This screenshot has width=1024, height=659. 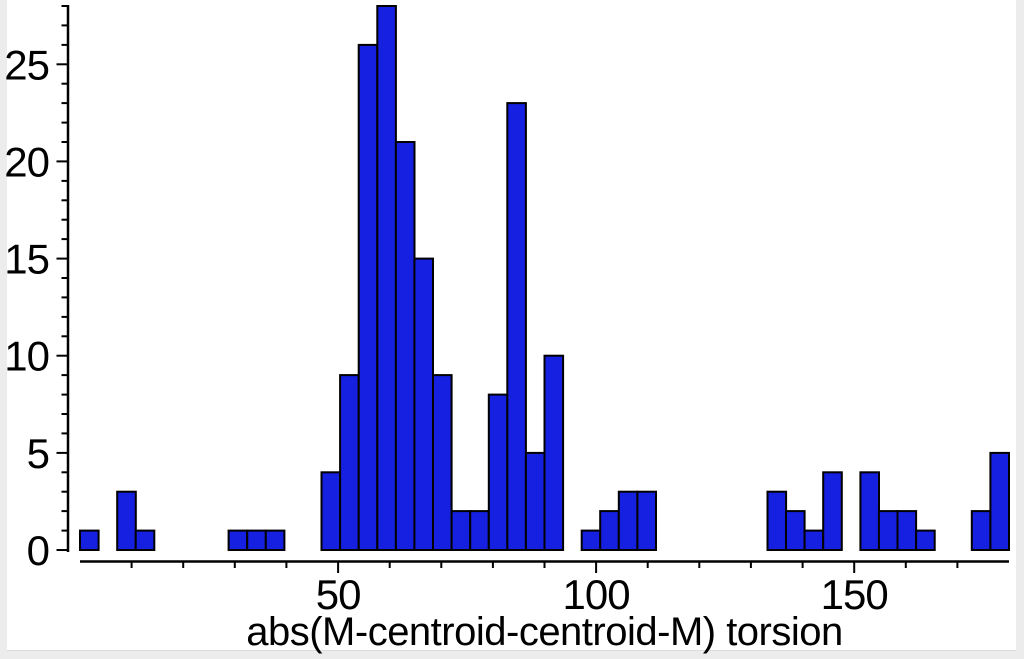 I want to click on x-tick-label: 150, so click(x=854, y=594).